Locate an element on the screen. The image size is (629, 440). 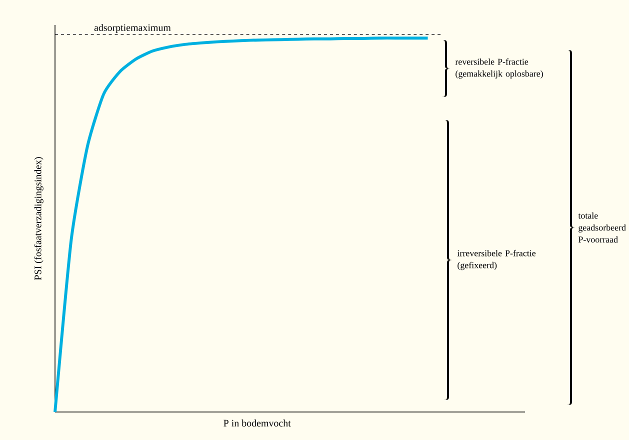
annotation: irreversibele P-fractie (gefixeerd) is located at coordinates (496, 260).